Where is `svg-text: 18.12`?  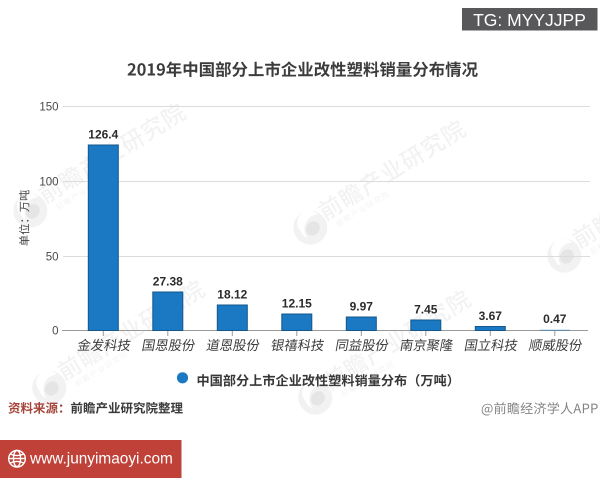
svg-text: 18.12 is located at coordinates (232, 295).